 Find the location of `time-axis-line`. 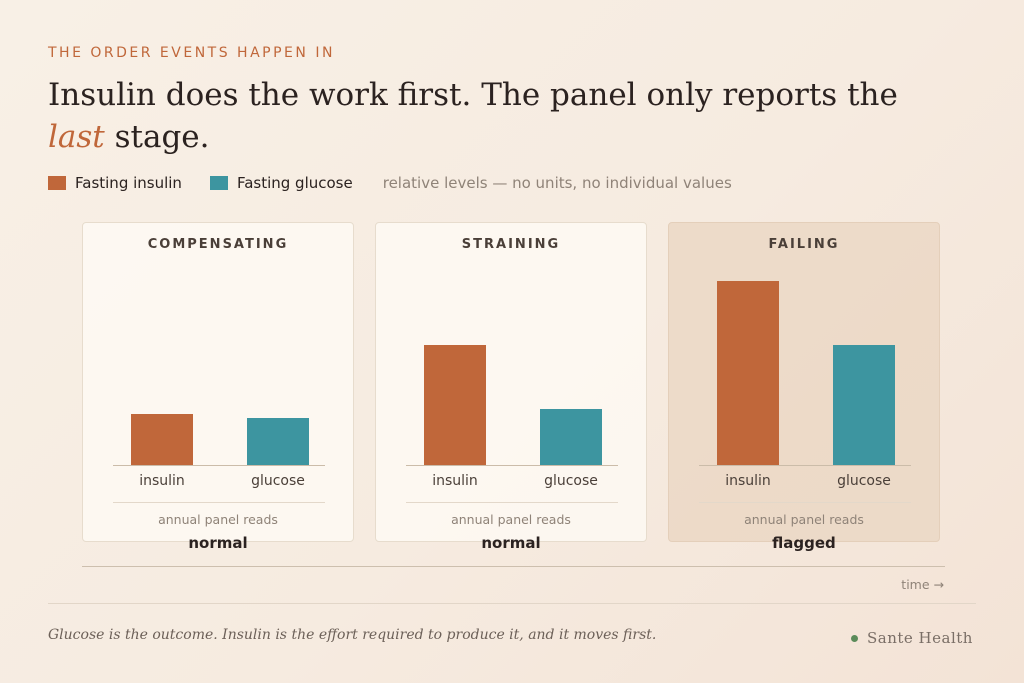

time-axis-line is located at coordinates (513, 566).